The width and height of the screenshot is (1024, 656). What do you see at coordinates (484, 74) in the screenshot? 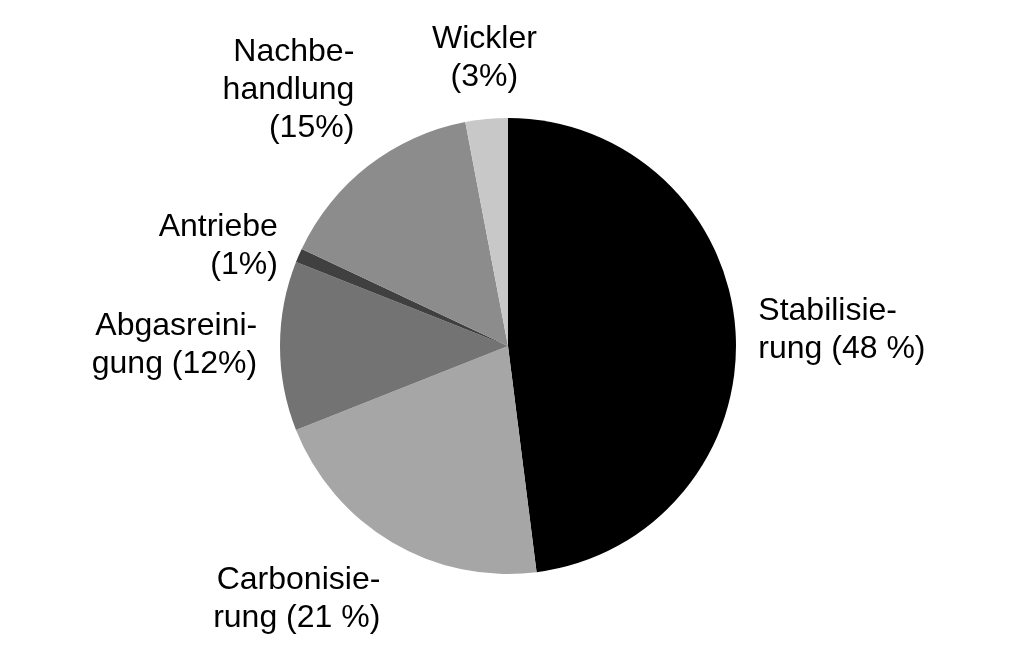
I see `data-label: (3%)` at bounding box center [484, 74].